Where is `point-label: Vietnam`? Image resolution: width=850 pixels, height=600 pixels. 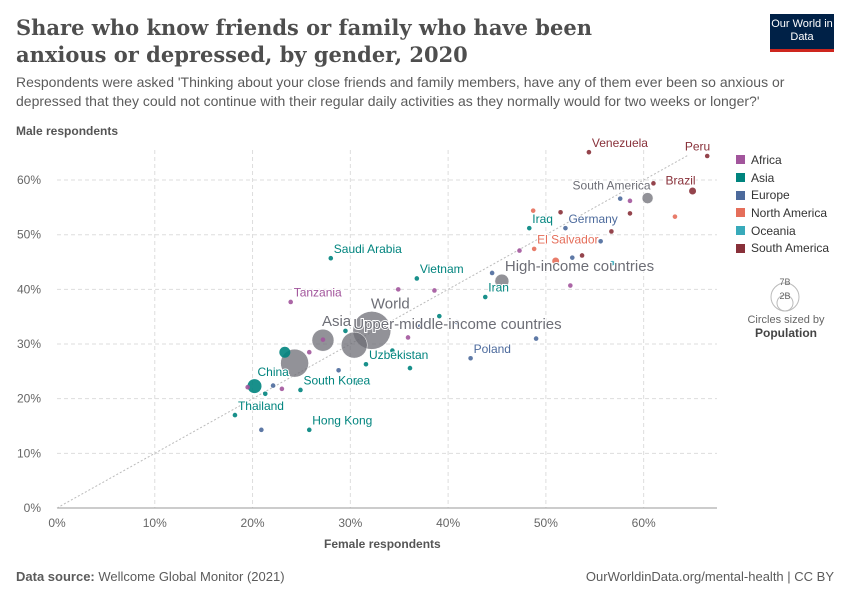
point-label: Vietnam is located at coordinates (442, 269).